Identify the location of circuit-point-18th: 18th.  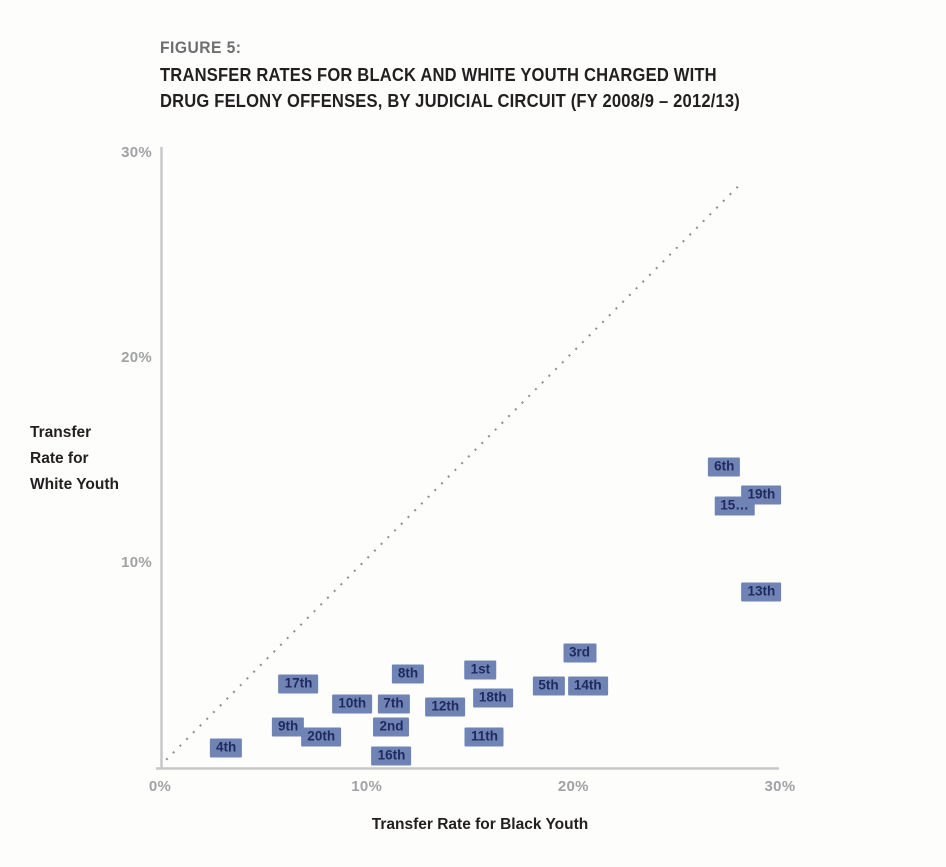
(492, 698).